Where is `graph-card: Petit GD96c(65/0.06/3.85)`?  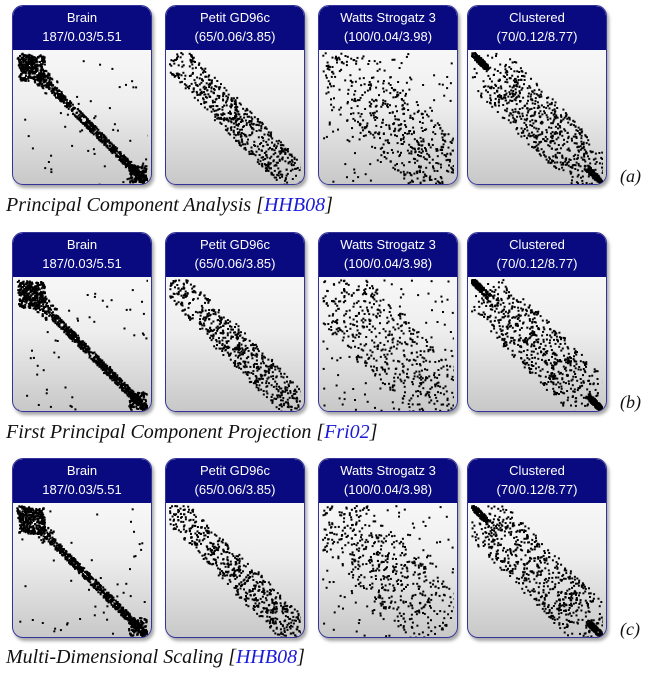
graph-card: Petit GD96c(65/0.06/3.85) is located at coordinates (235, 95).